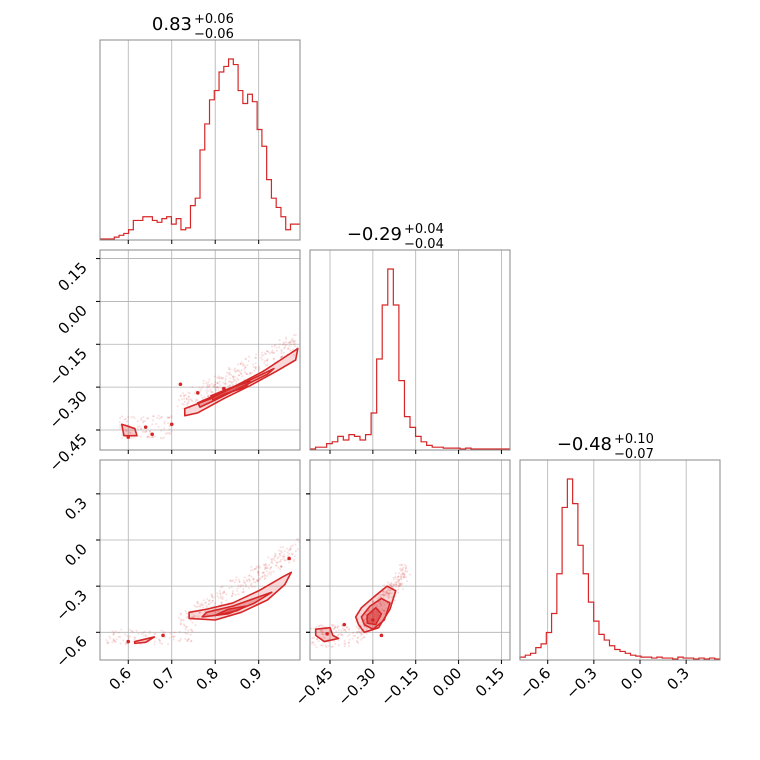 This screenshot has height=760, width=760. I want to click on y-tick-label-1: 0.00, so click(72, 320).